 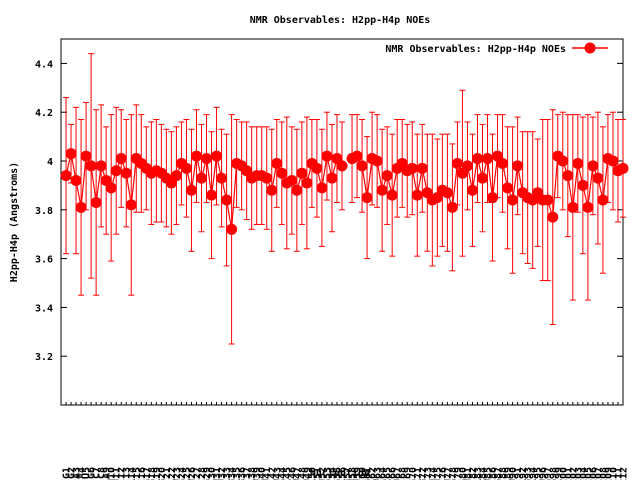 I want to click on legend-label: NMR Observables: H2pp-H4p NOEs, so click(x=475, y=49).